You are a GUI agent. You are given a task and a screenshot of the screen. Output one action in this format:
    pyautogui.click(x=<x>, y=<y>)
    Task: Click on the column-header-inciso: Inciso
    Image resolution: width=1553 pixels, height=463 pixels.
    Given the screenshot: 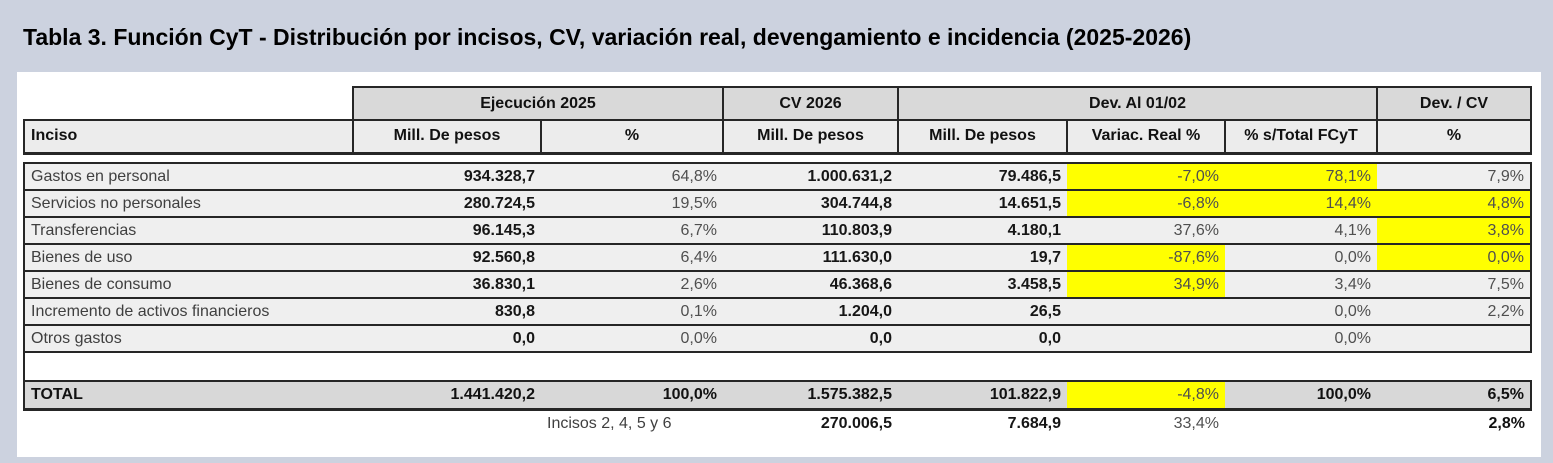 What is the action you would take?
    pyautogui.click(x=188, y=137)
    